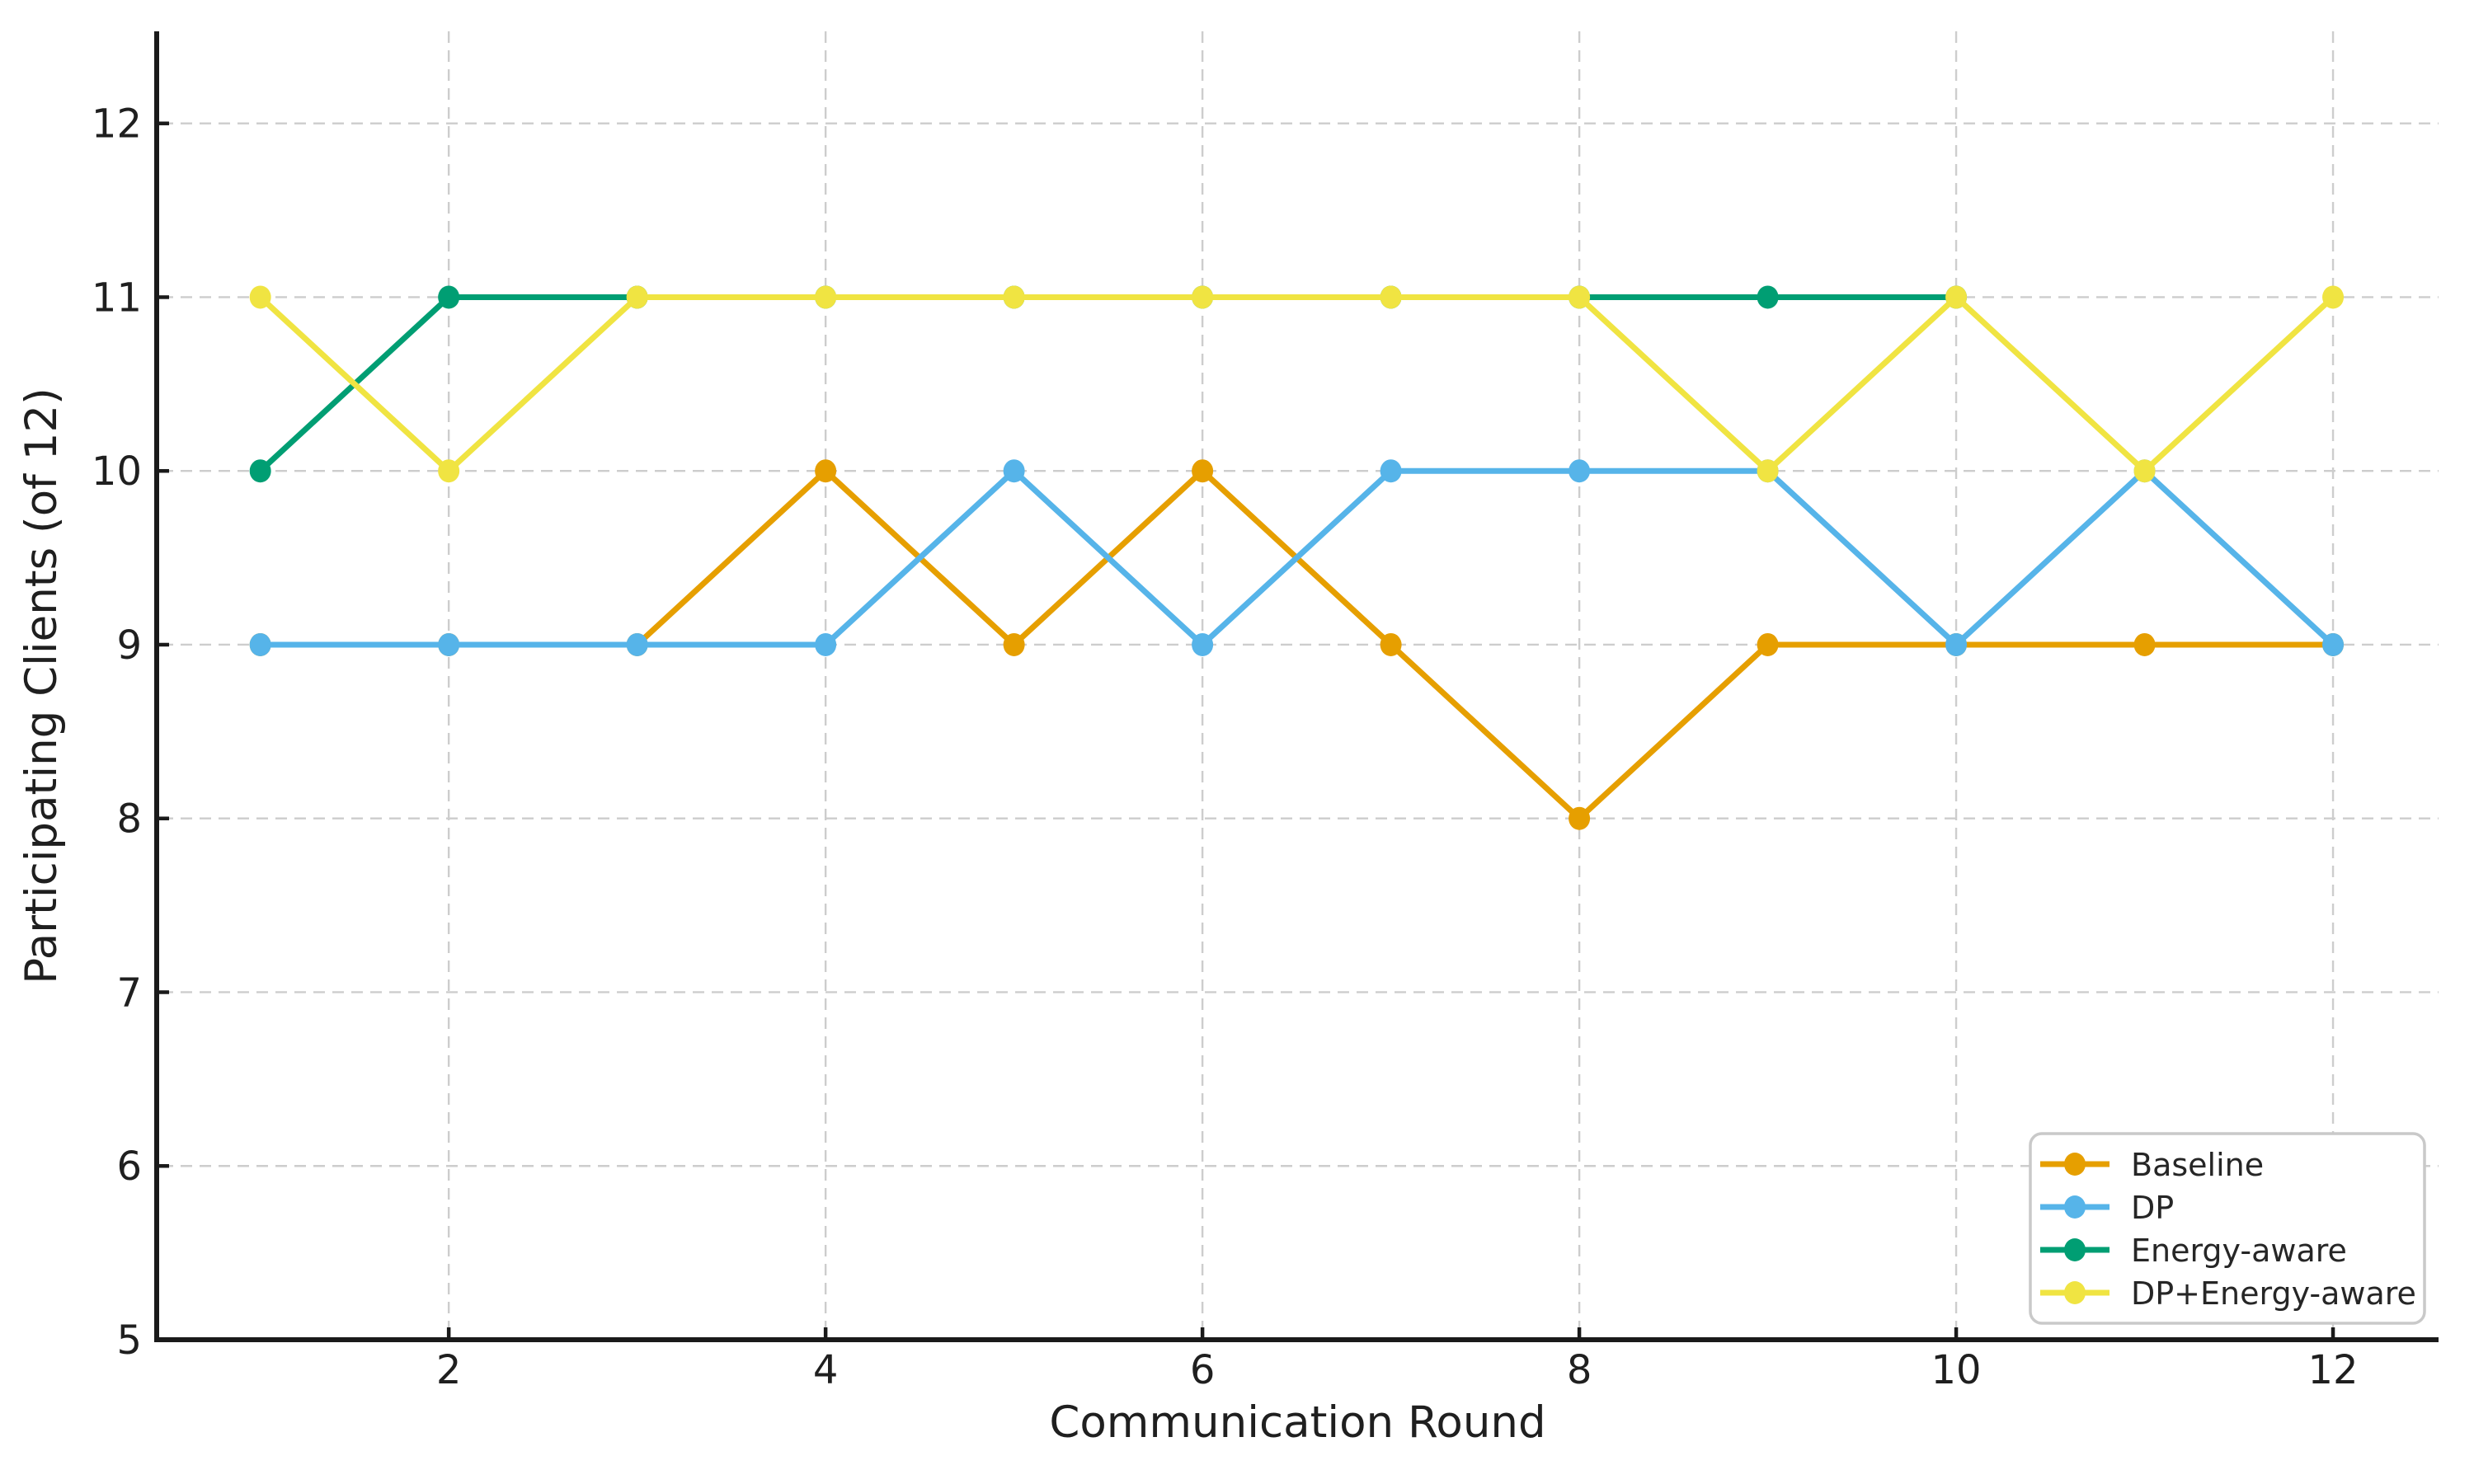 The height and width of the screenshot is (1484, 2474). I want to click on legend: Baseline DP Energy-aware DP+Energy-aware, so click(2227, 1228).